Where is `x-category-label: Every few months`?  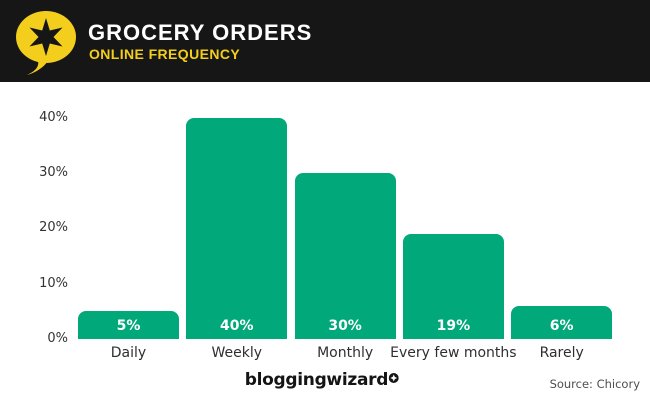
x-category-label: Every few months is located at coordinates (453, 353).